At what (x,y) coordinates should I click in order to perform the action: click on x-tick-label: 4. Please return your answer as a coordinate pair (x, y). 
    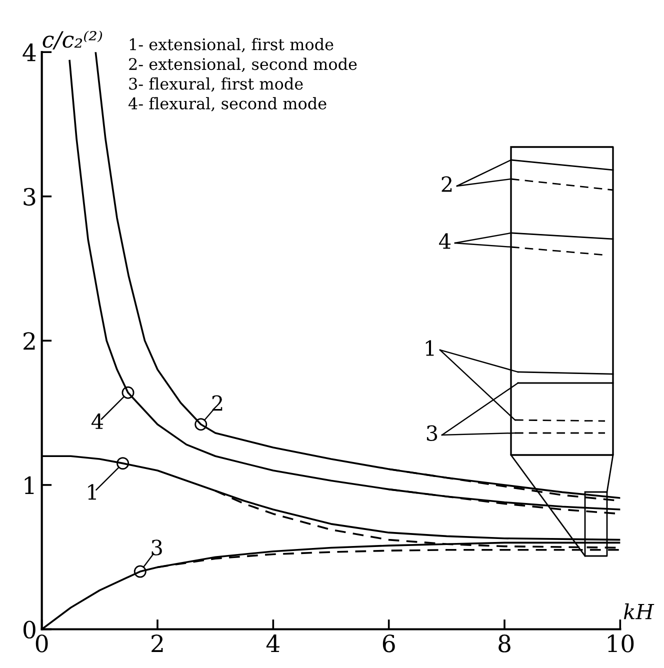
    Looking at the image, I should click on (273, 643).